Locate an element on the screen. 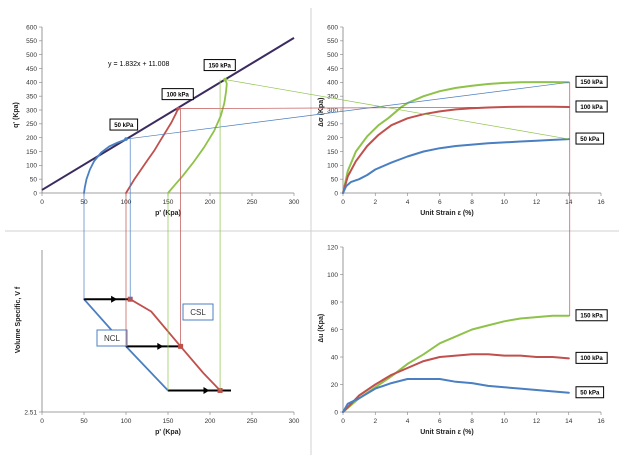  confining-pressure-label: 100 kPa is located at coordinates (178, 95).